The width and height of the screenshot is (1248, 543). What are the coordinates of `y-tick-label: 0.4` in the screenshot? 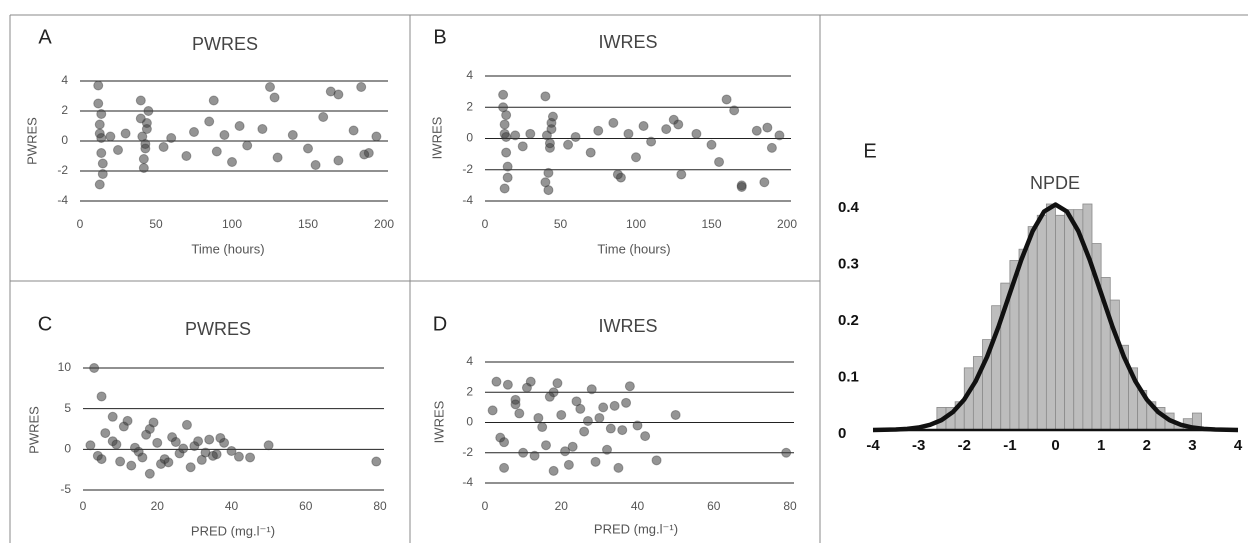 It's located at (849, 207).